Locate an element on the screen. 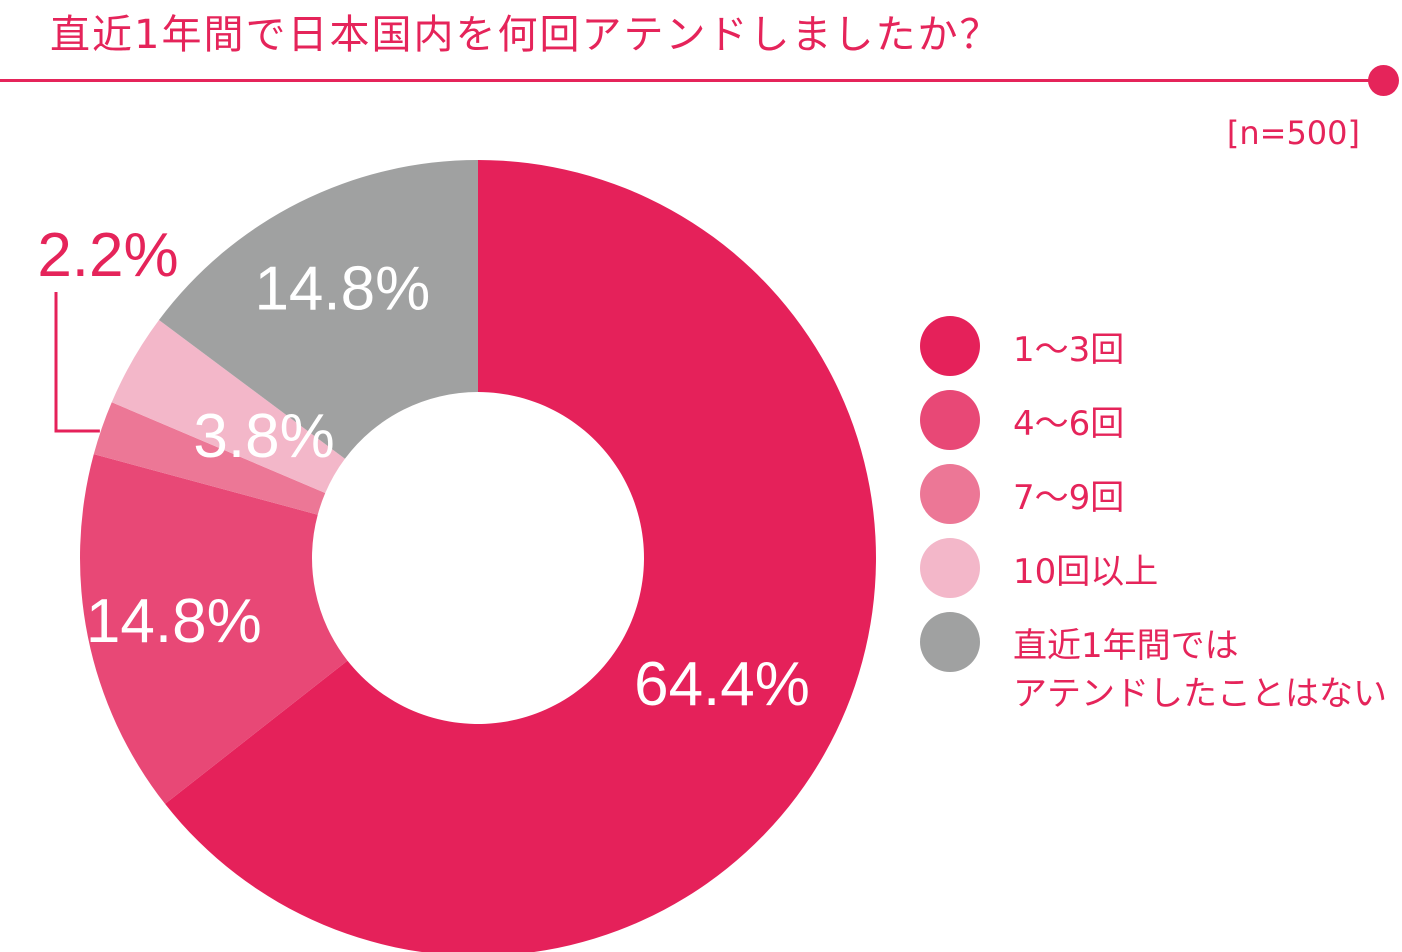 This screenshot has height=952, width=1402. data-label-1: 14.8% is located at coordinates (174, 621).